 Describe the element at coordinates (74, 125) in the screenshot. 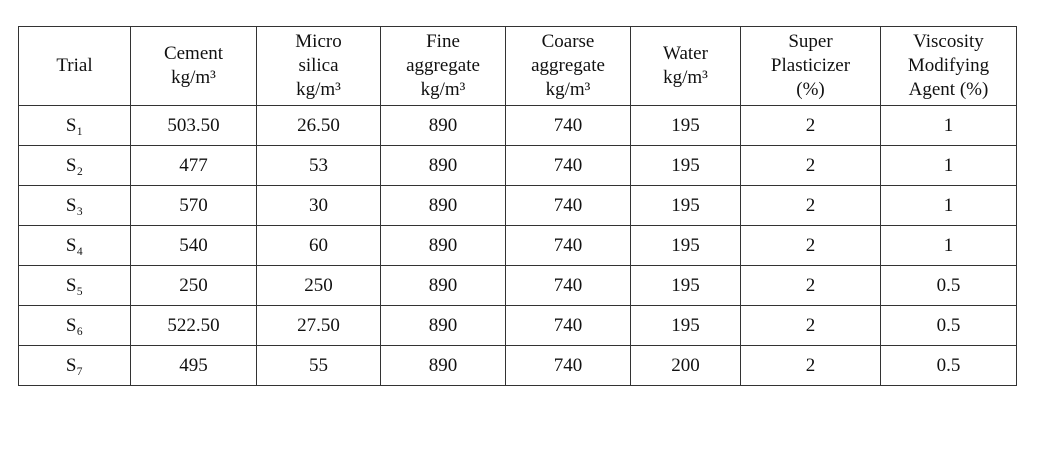

I see `trial-cell: S₁` at that location.